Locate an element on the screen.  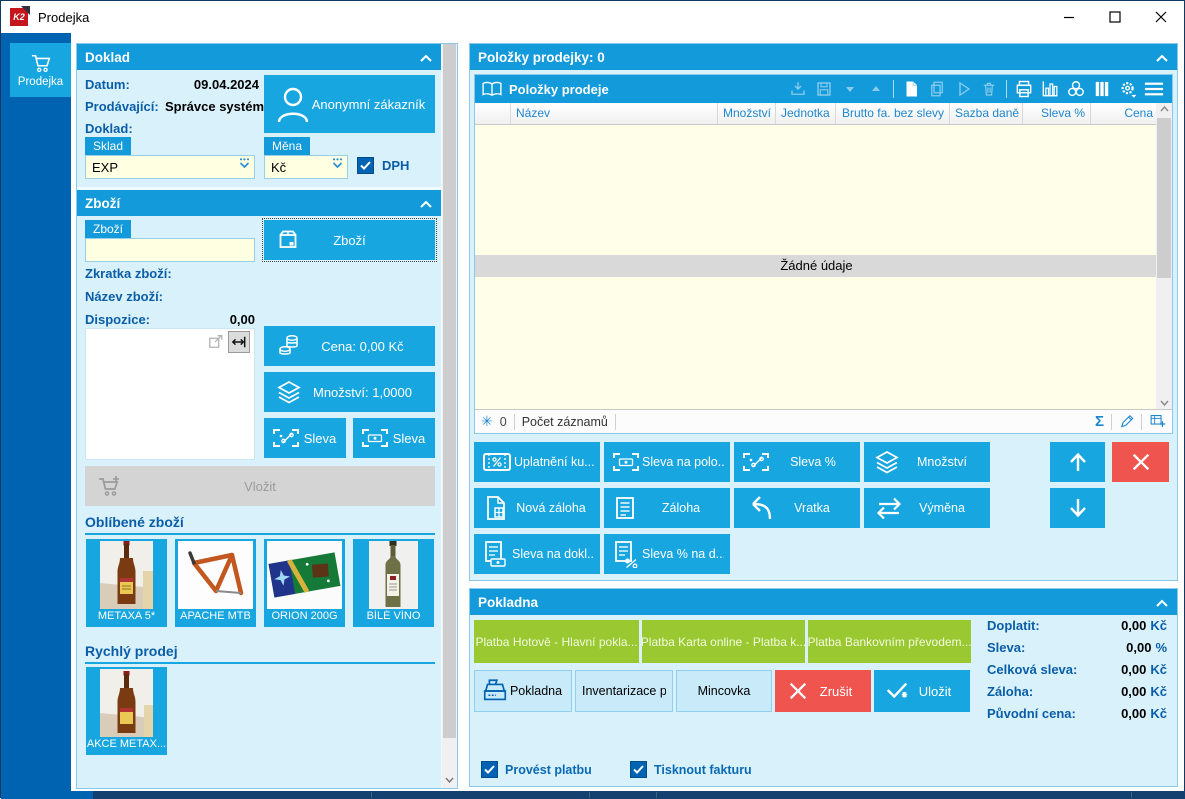
quantity-action-button: Množství is located at coordinates (927, 462).